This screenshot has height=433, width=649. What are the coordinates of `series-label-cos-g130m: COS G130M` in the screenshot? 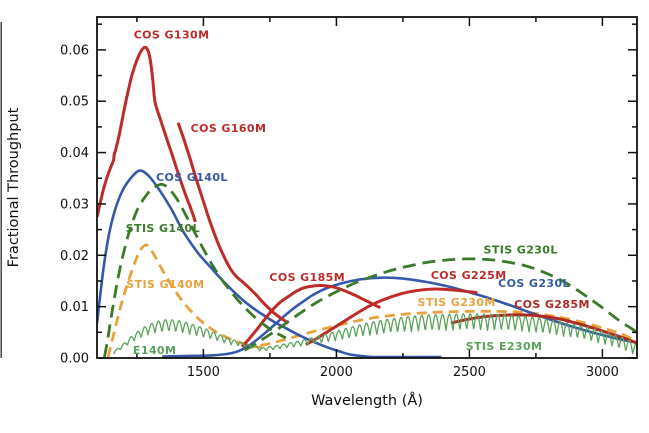 It's located at (172, 35).